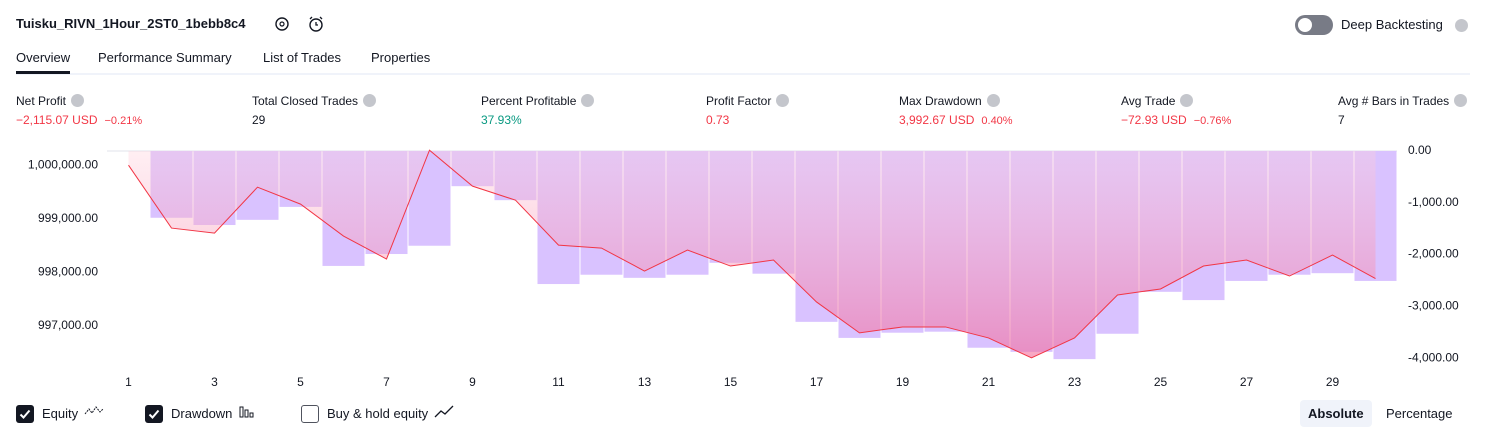 This screenshot has width=1486, height=438. I want to click on strategy-title: Tuisku_RIVN_1Hour_2ST0_1bebb8c4, so click(131, 23).